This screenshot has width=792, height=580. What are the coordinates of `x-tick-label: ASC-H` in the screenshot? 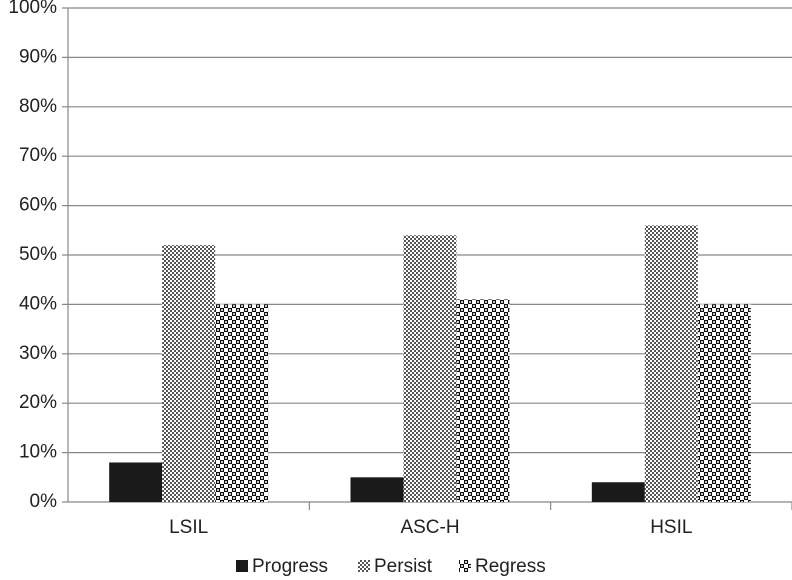 It's located at (429, 527).